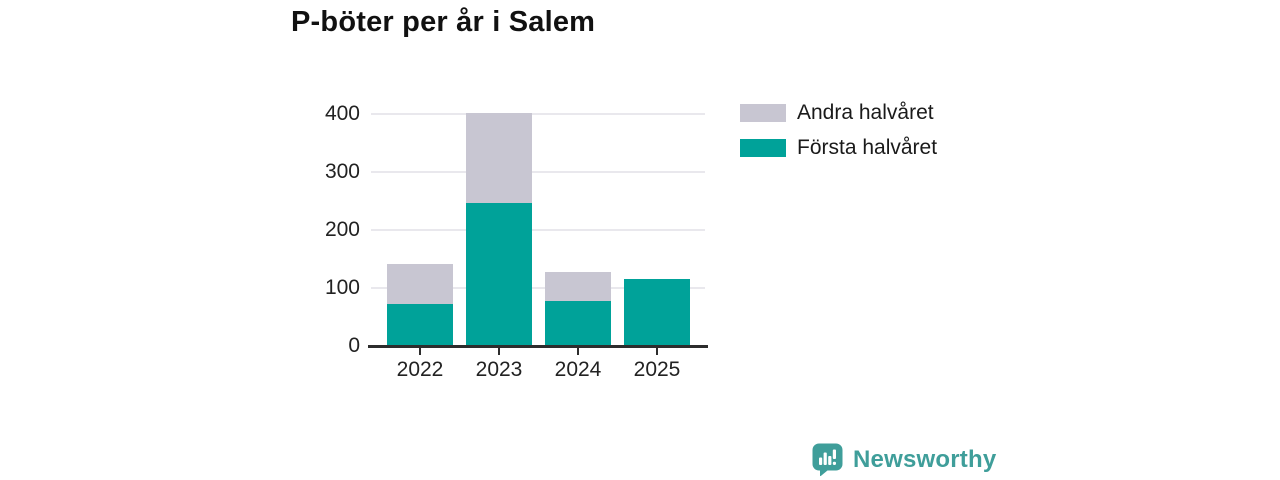 The height and width of the screenshot is (480, 1280). I want to click on x-axis-tick-2024, so click(578, 351).